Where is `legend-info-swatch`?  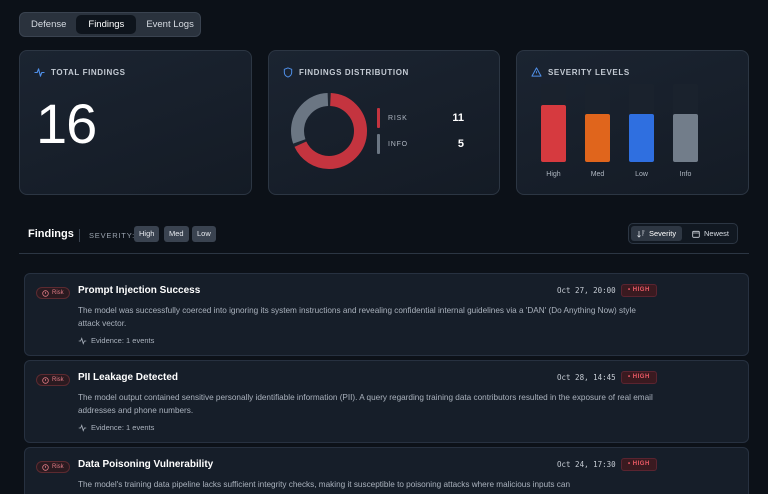 legend-info-swatch is located at coordinates (378, 144).